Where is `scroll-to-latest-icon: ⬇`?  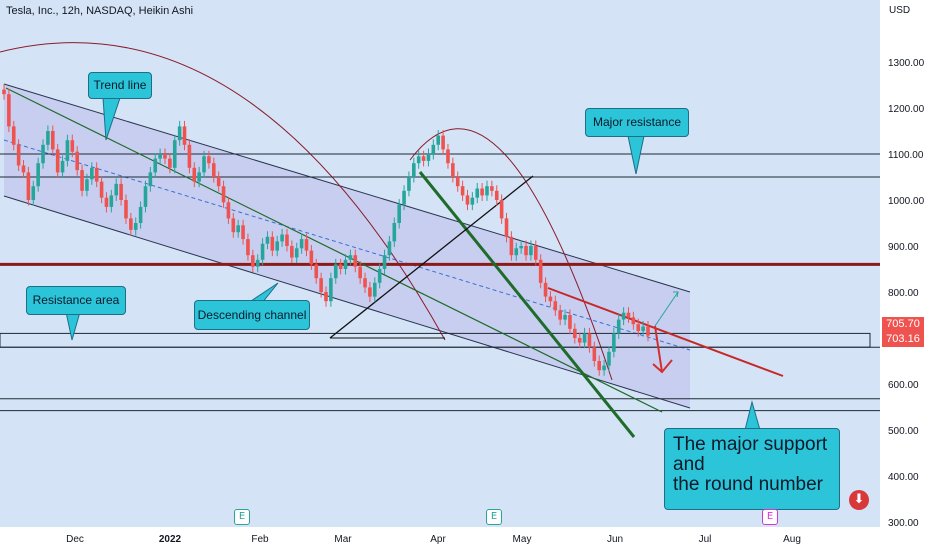
scroll-to-latest-icon: ⬇ is located at coordinates (859, 500).